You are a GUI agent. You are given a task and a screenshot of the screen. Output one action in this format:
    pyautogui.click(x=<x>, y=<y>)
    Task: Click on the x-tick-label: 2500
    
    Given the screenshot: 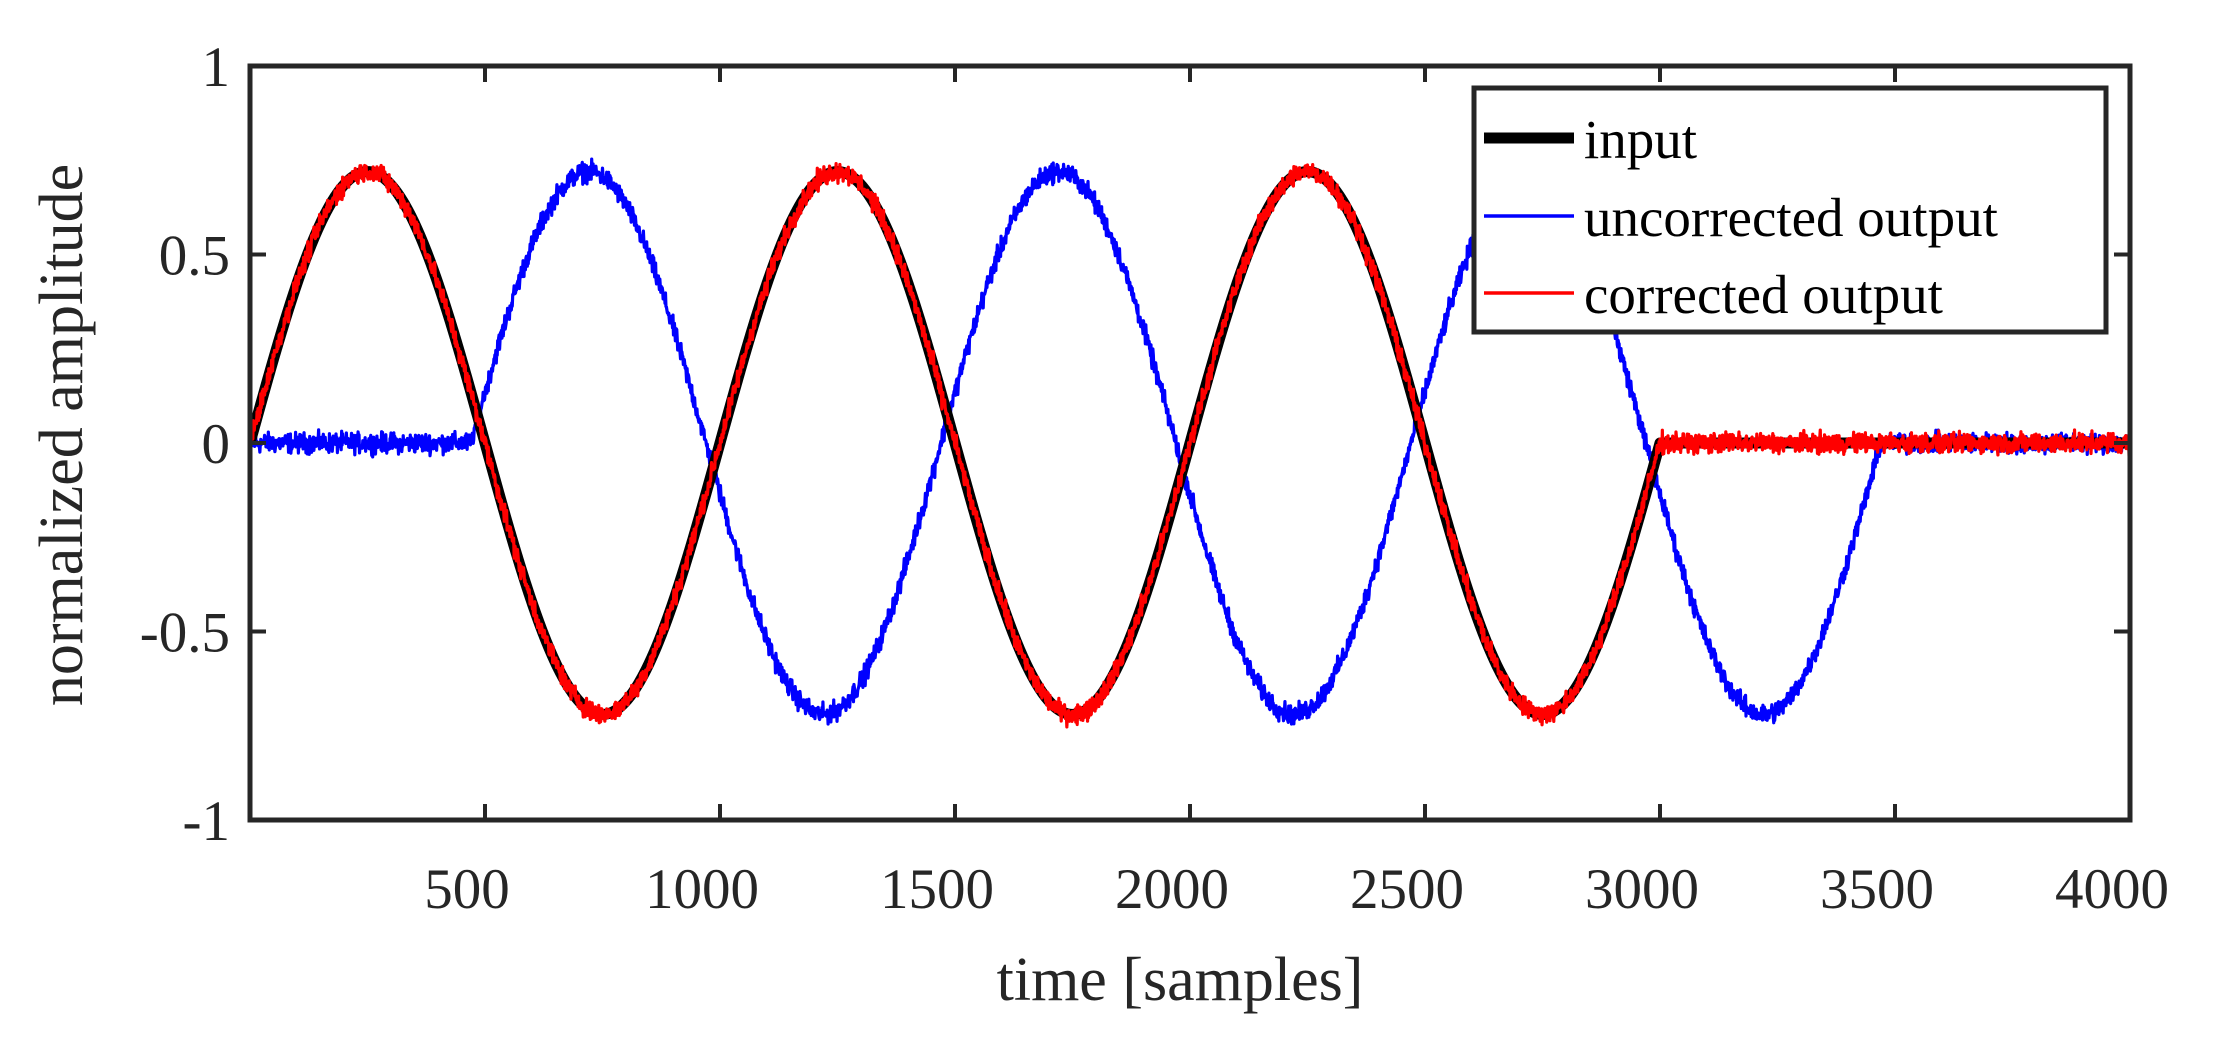 What is the action you would take?
    pyautogui.click(x=1407, y=889)
    